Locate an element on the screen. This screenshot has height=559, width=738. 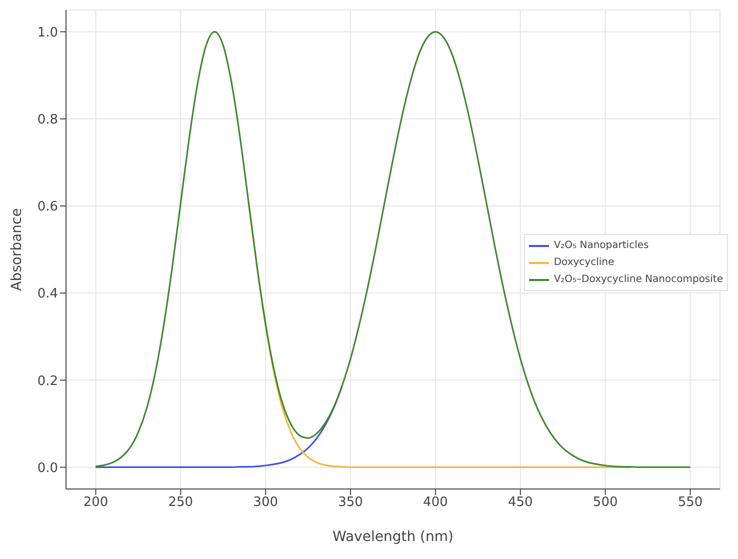
legend-label: V₂O₅ Nanoparticles is located at coordinates (601, 245).